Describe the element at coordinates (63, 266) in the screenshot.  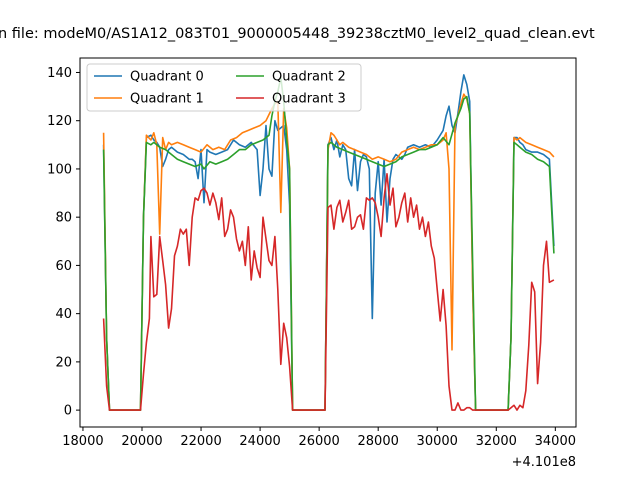
I see `y-tick-label: 60` at that location.